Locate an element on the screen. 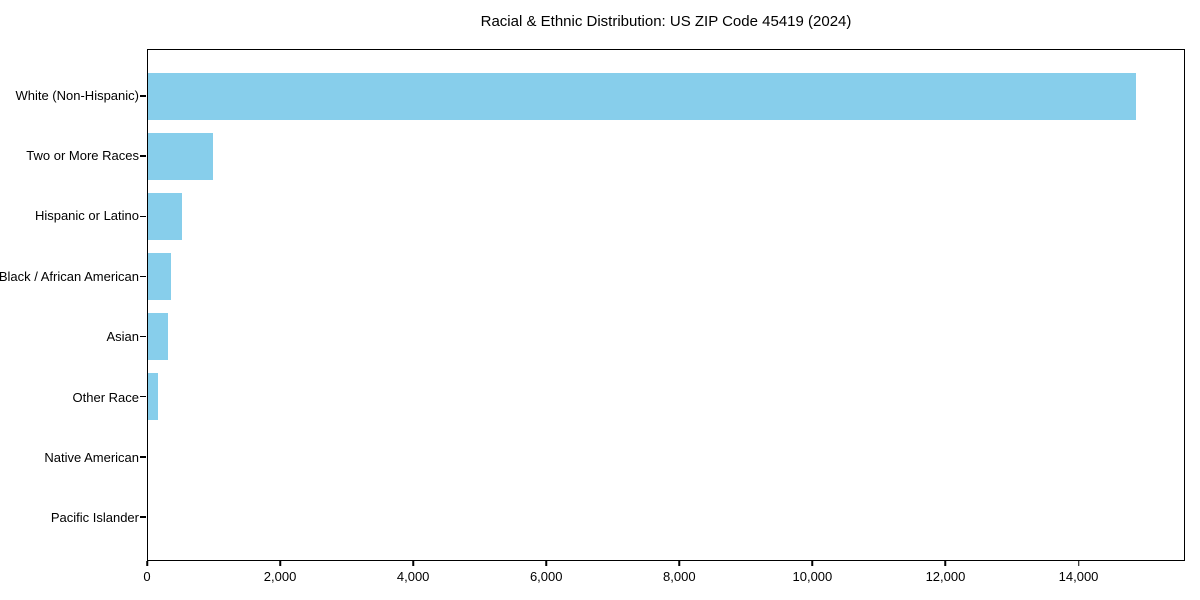  y-axis-label: Hispanic or Latino is located at coordinates (86, 216).